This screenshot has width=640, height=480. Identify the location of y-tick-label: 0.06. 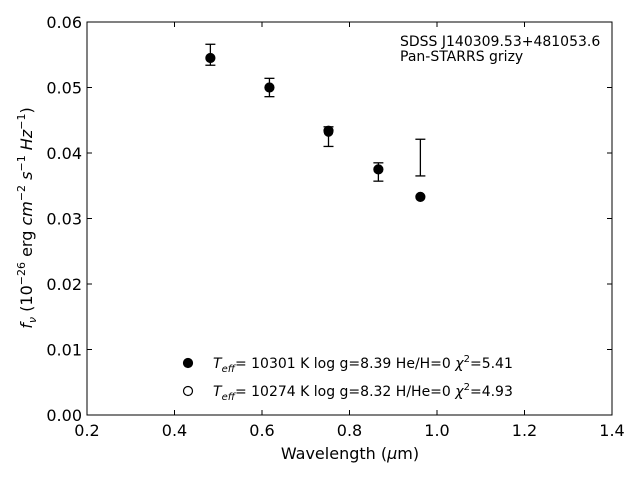
(64, 22).